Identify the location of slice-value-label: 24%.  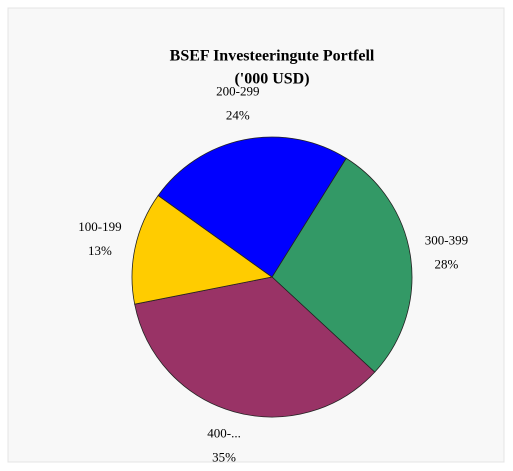
(238, 114).